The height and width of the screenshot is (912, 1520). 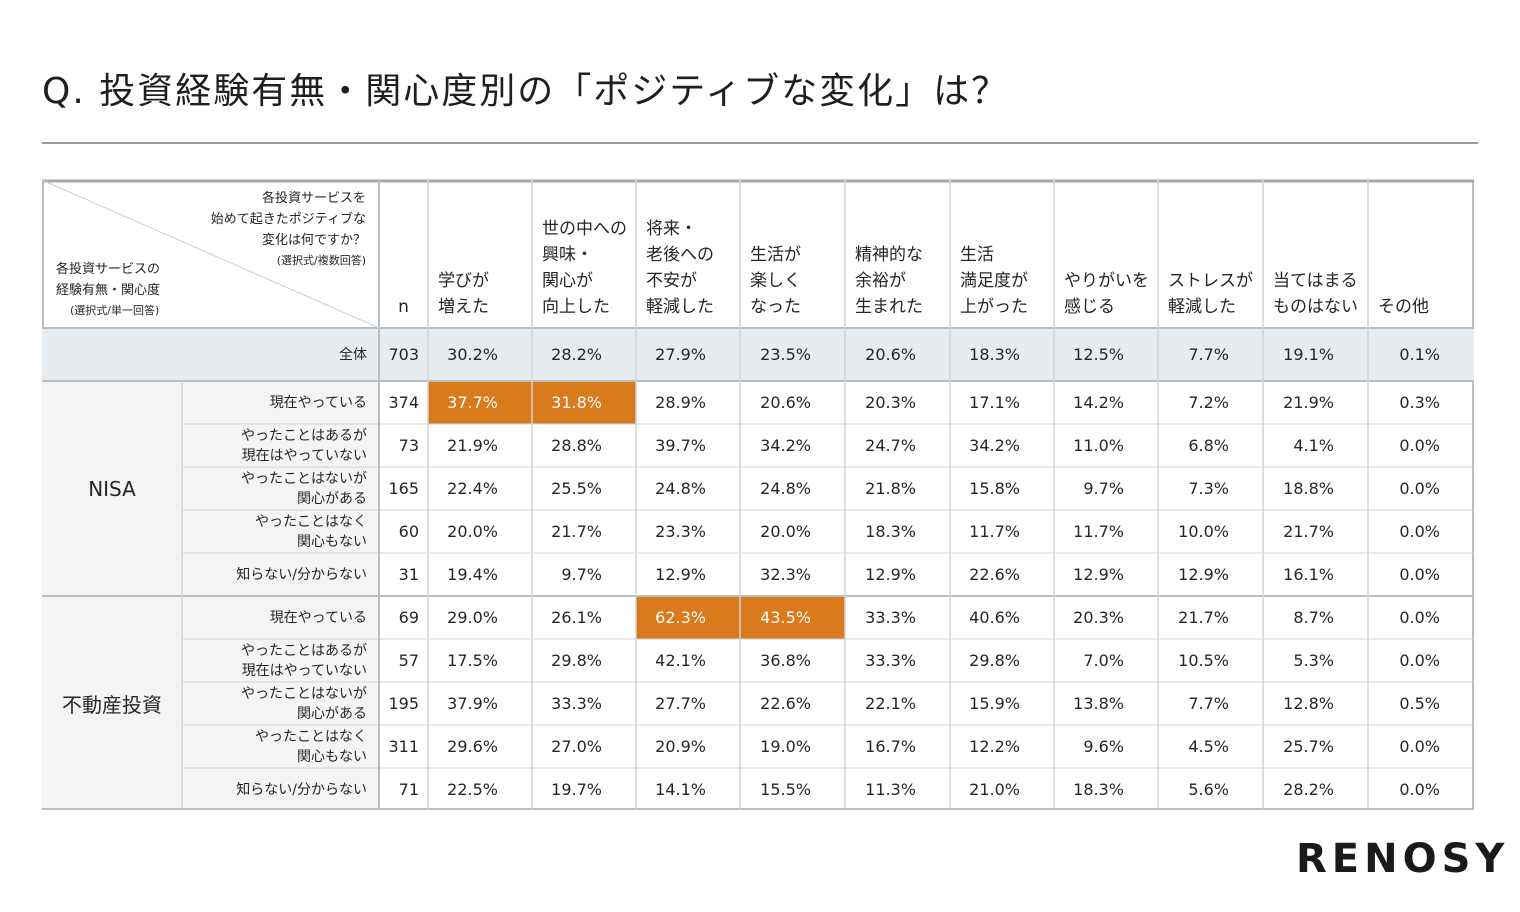 What do you see at coordinates (311, 531) in the screenshot?
I see `row-label: やったことはなく 関心もない` at bounding box center [311, 531].